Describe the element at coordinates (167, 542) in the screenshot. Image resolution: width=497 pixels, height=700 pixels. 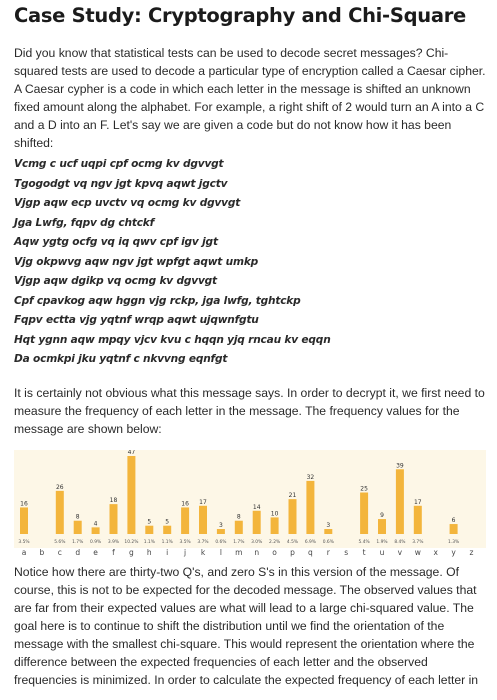
I see `percent-label-i: 1.1%` at that location.